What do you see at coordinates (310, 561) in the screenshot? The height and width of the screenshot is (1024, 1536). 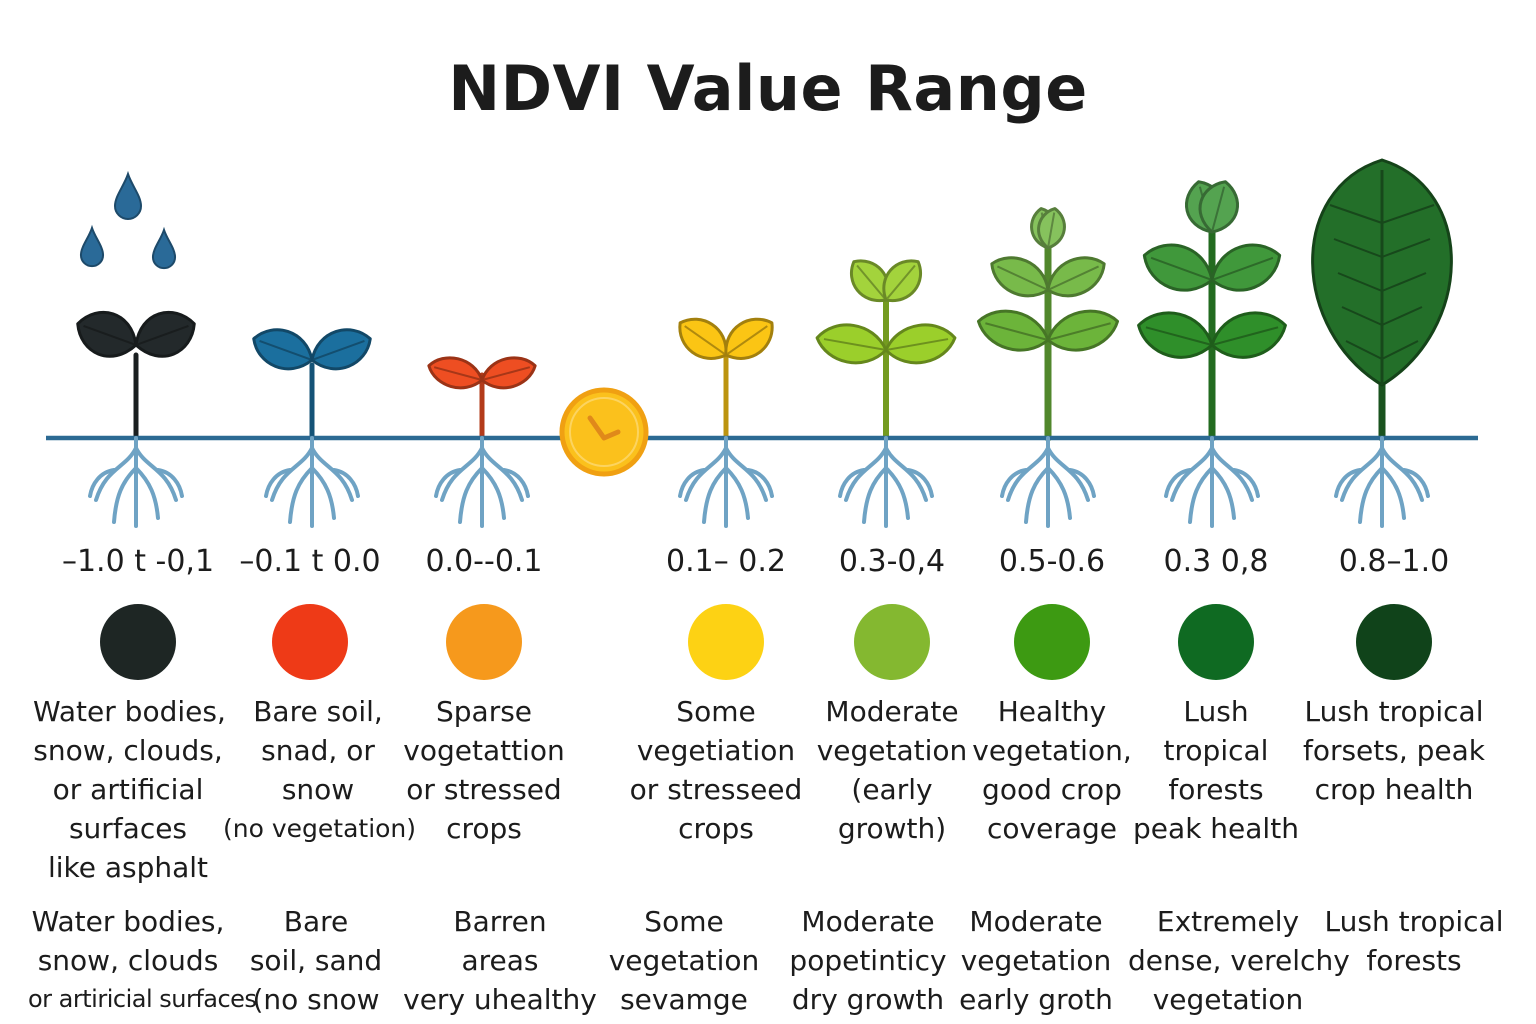 I see `range-label: –0.1 t 0.0` at bounding box center [310, 561].